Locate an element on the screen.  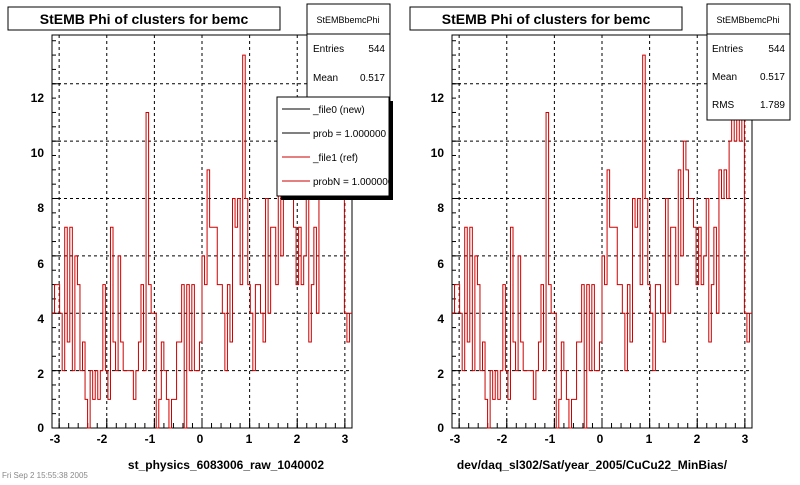
left-y-tick-label-8: 8 is located at coordinates (40, 208).